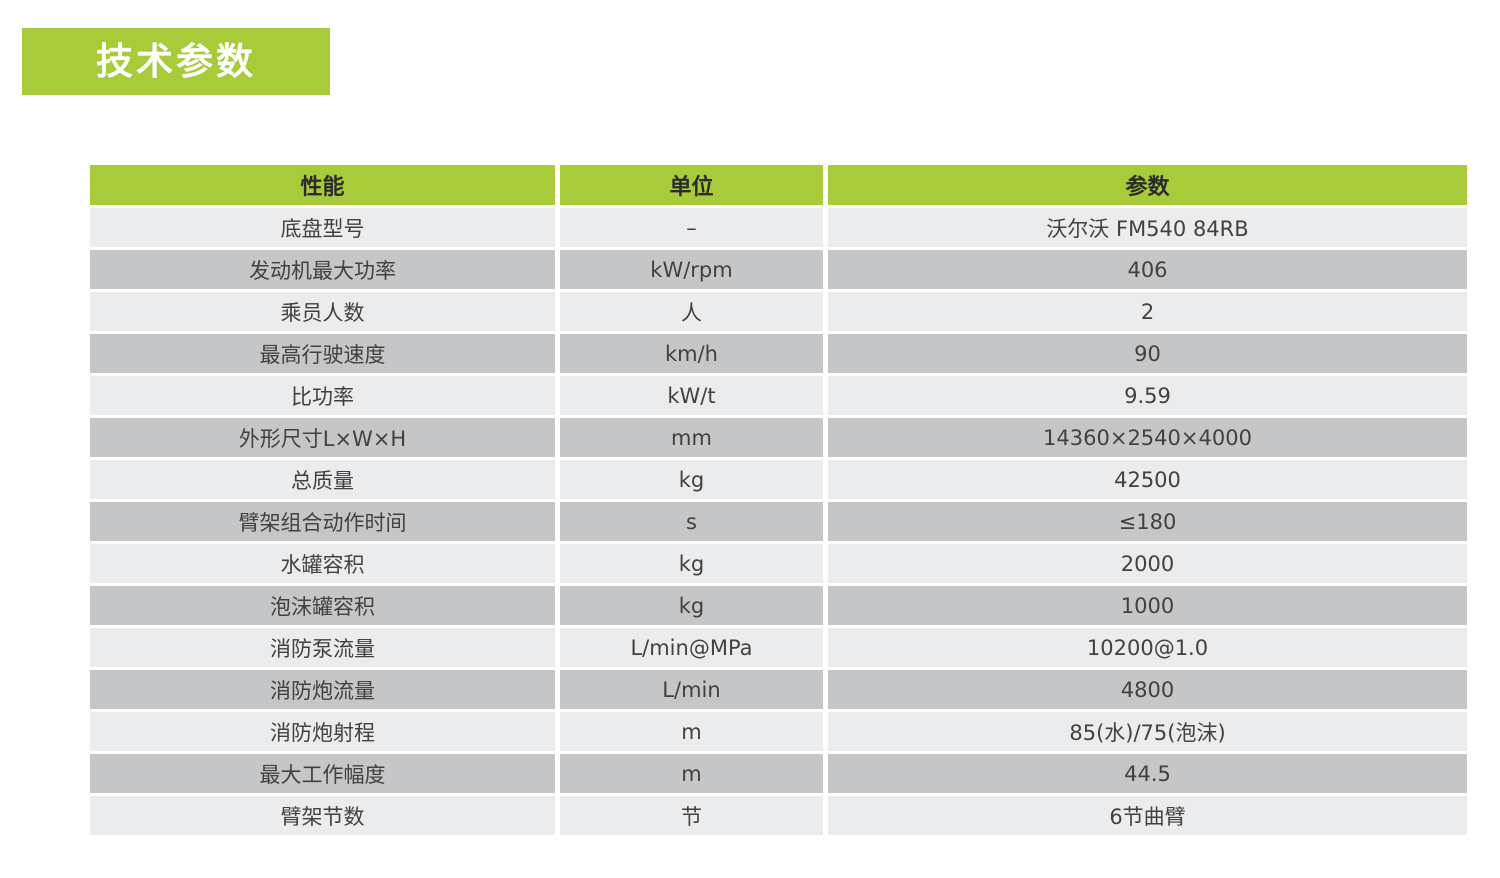 The image size is (1500, 878). I want to click on cell-value: 90, so click(1145, 355).